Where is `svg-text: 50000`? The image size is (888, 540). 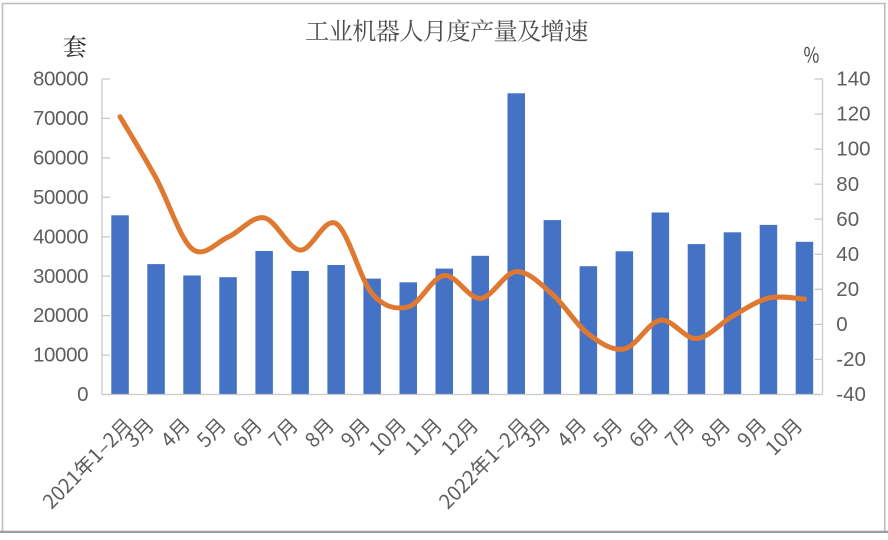 svg-text: 50000 is located at coordinates (61, 197).